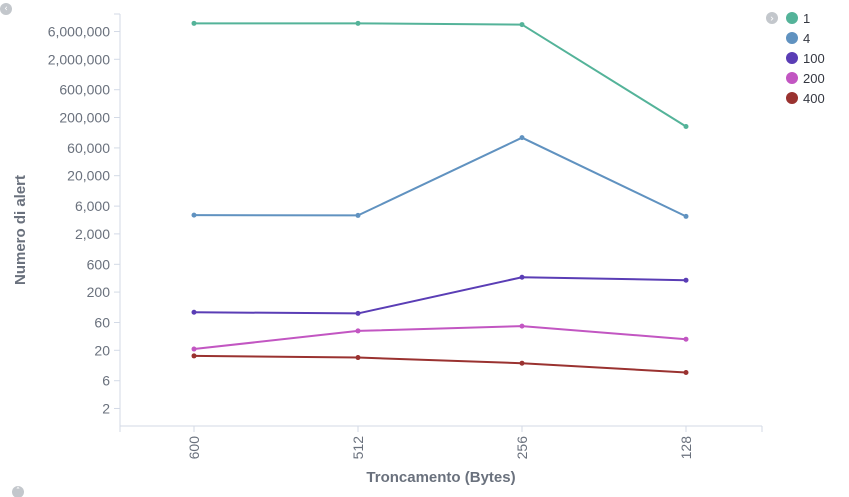 The height and width of the screenshot is (497, 849). Describe the element at coordinates (99, 292) in the screenshot. I see `y-tick-label: 200` at that location.